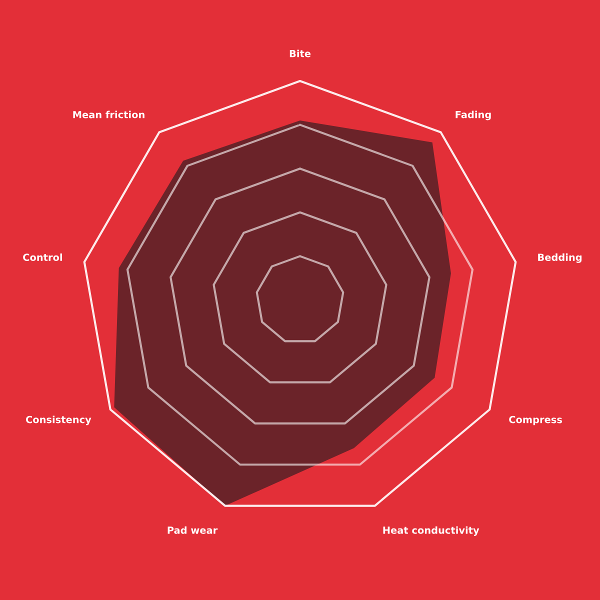  I want to click on spoke-label: Fading, so click(473, 115).